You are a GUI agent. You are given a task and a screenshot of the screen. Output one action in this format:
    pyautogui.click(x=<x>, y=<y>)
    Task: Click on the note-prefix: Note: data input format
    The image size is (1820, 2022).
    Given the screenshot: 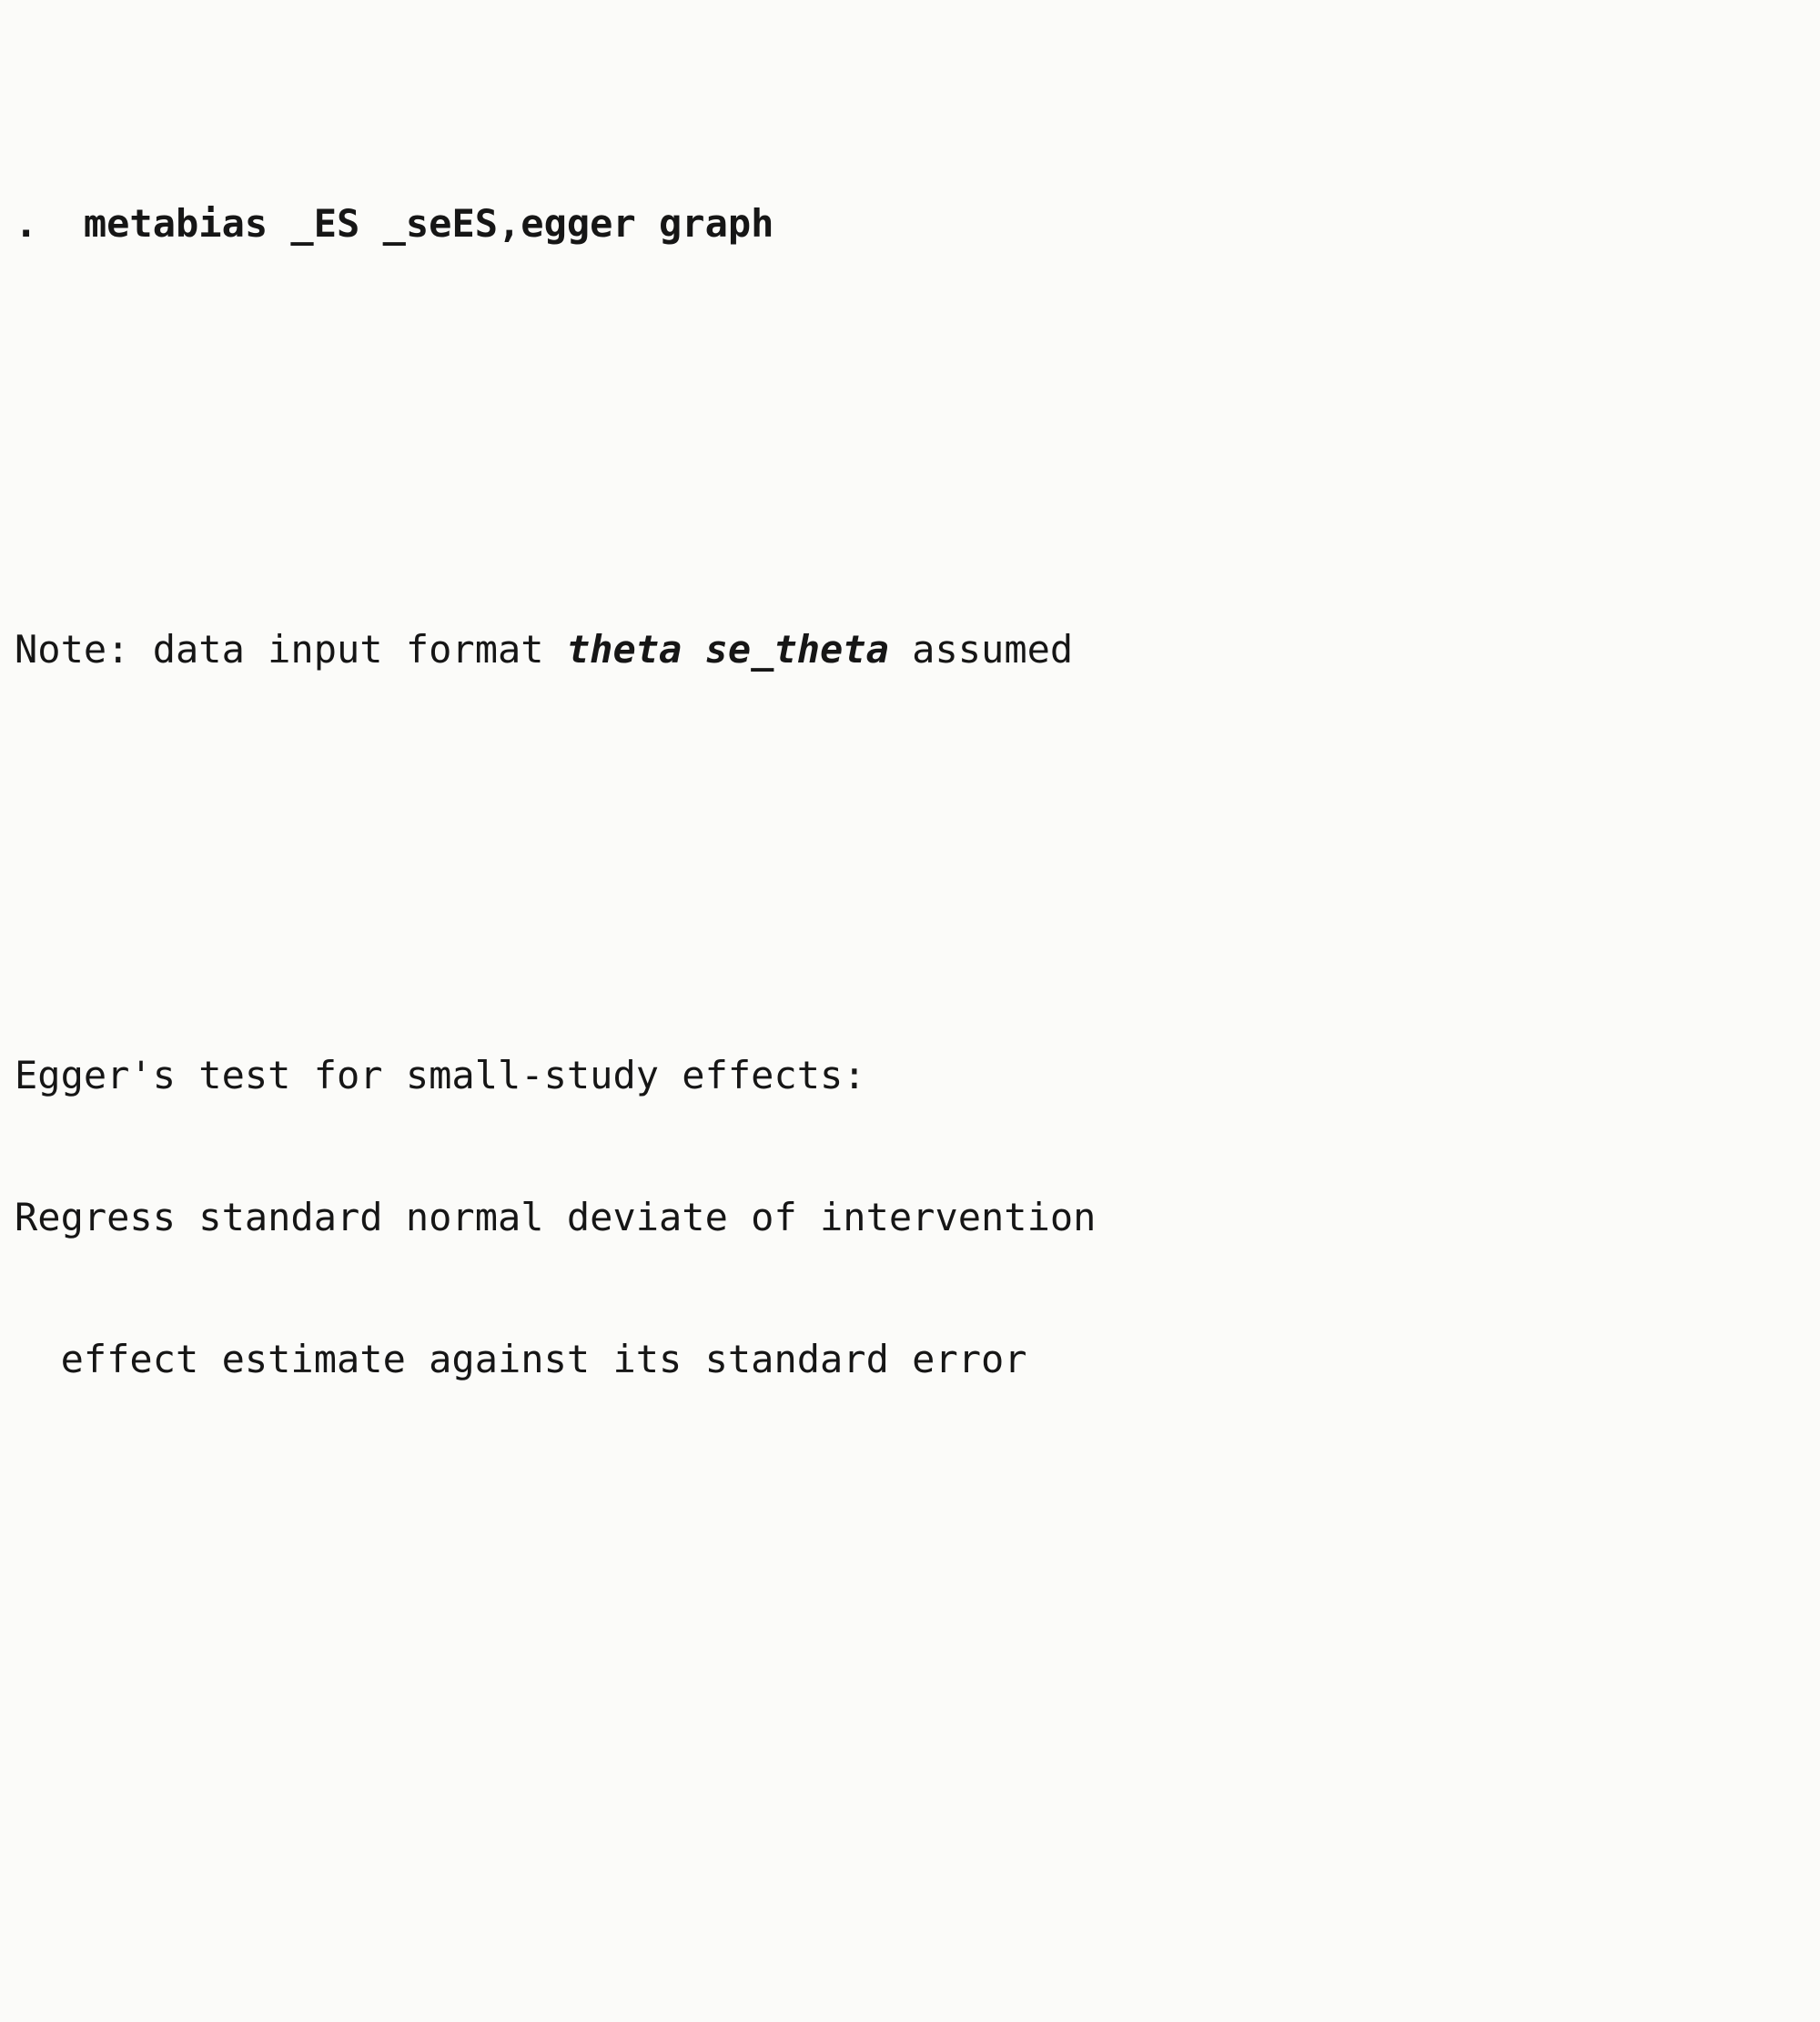 What is the action you would take?
    pyautogui.click(x=291, y=649)
    